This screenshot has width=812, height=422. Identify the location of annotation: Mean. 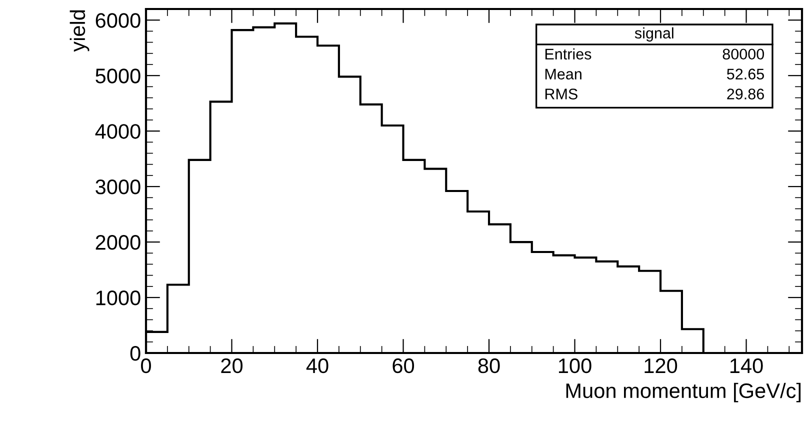
(563, 74).